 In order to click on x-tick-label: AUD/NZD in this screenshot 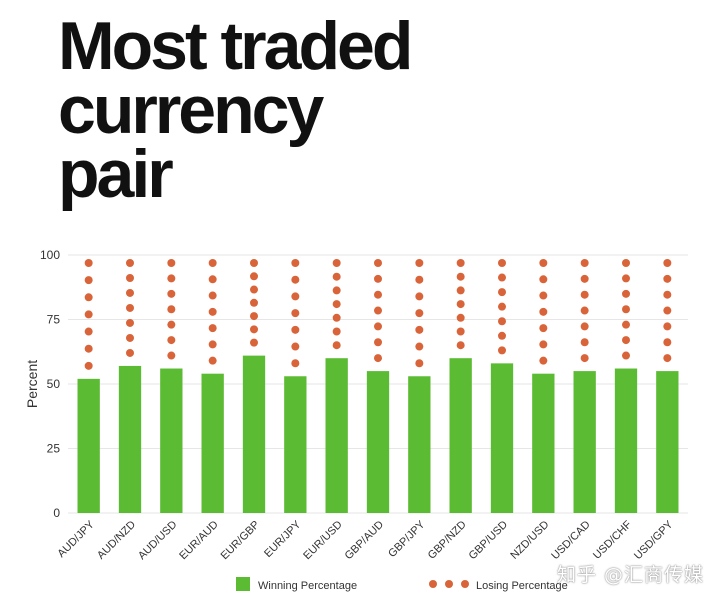, I will do `click(116, 540)`.